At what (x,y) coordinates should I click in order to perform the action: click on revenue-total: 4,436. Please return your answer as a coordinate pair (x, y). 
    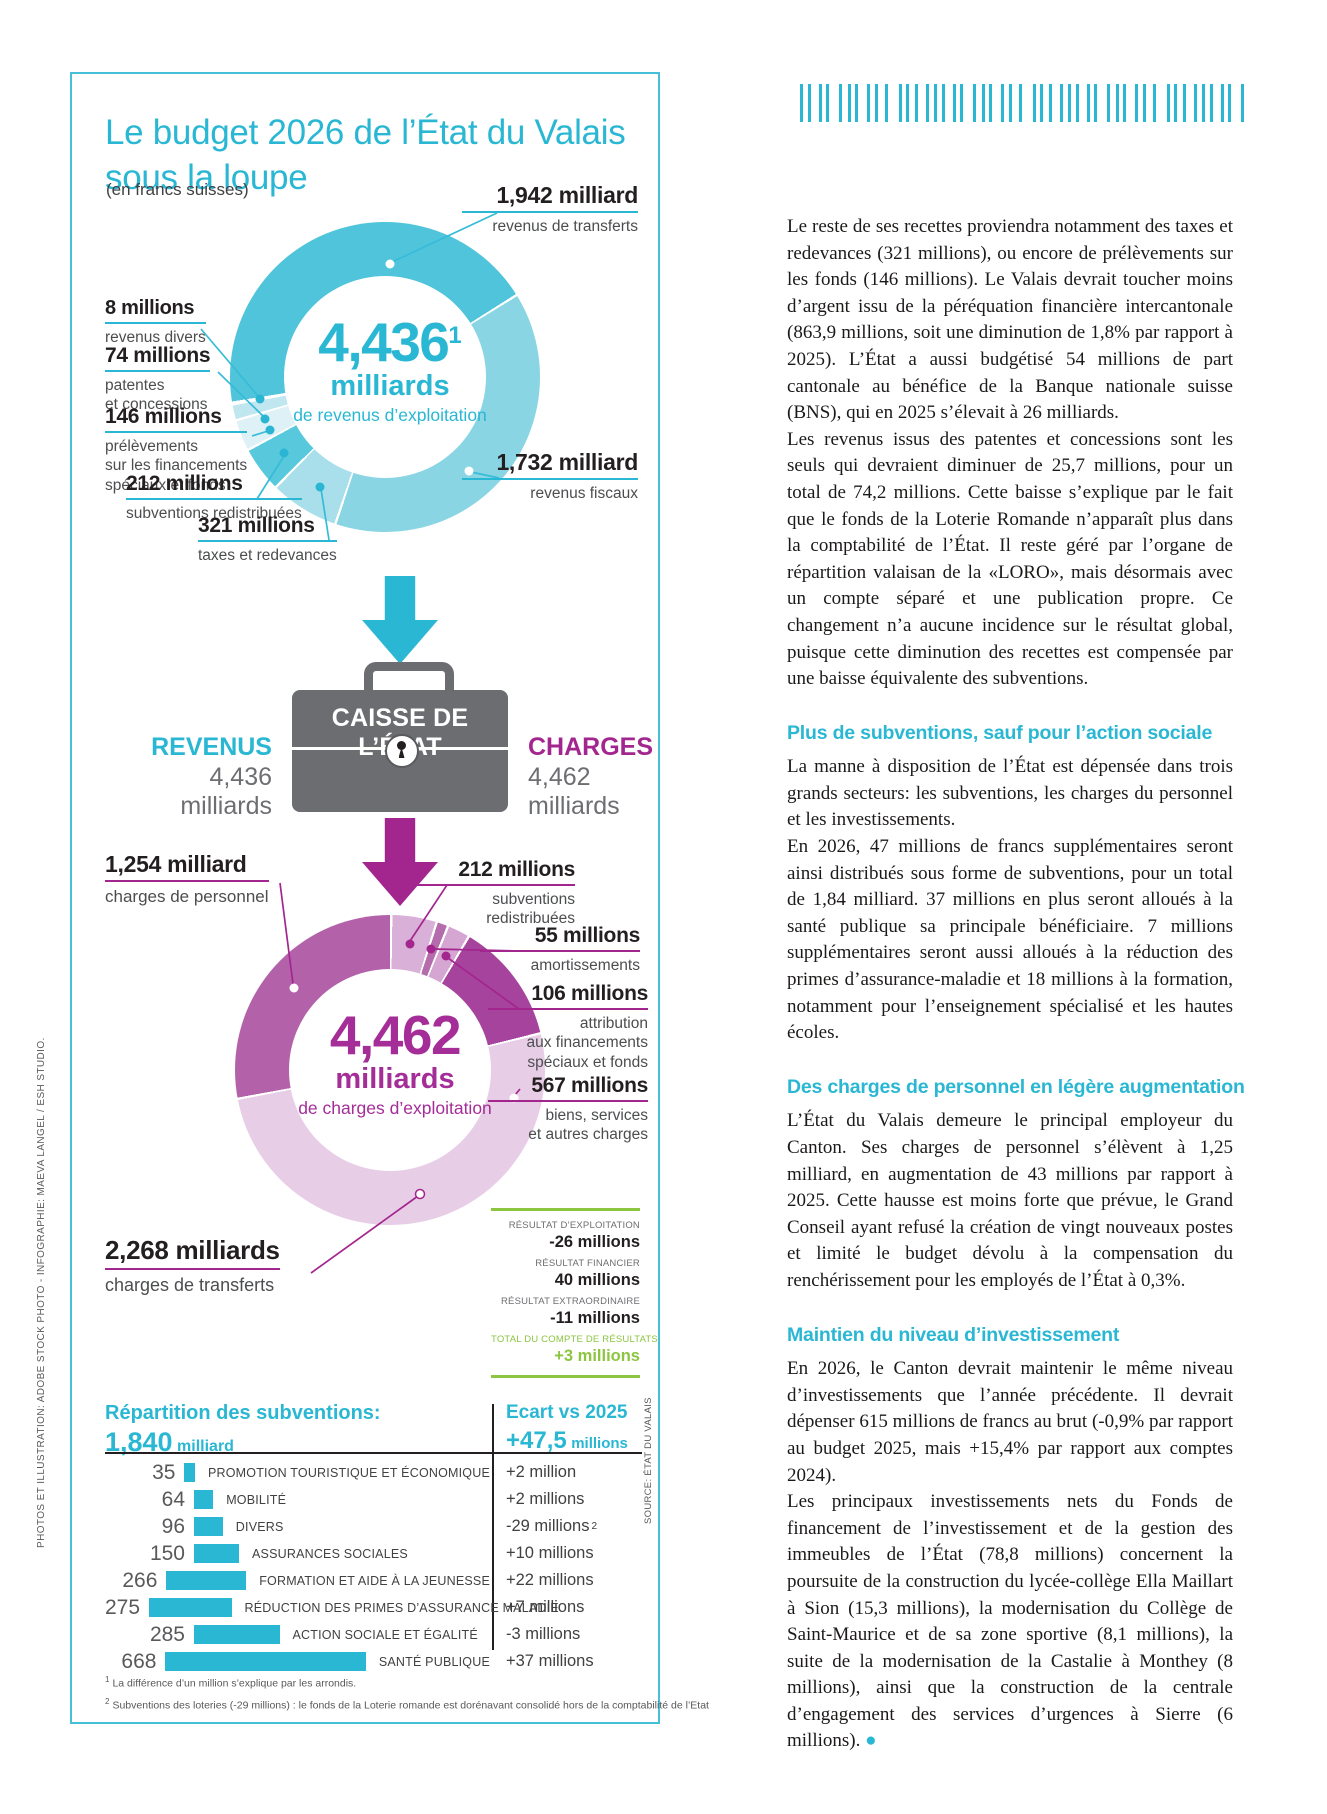
    Looking at the image, I should click on (384, 342).